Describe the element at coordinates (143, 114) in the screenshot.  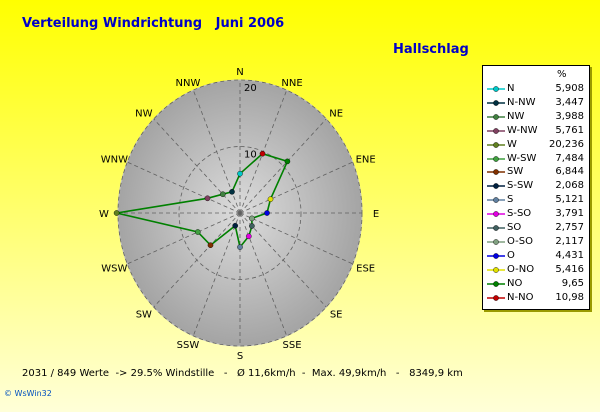
I see `direction-label-nw: NW` at that location.